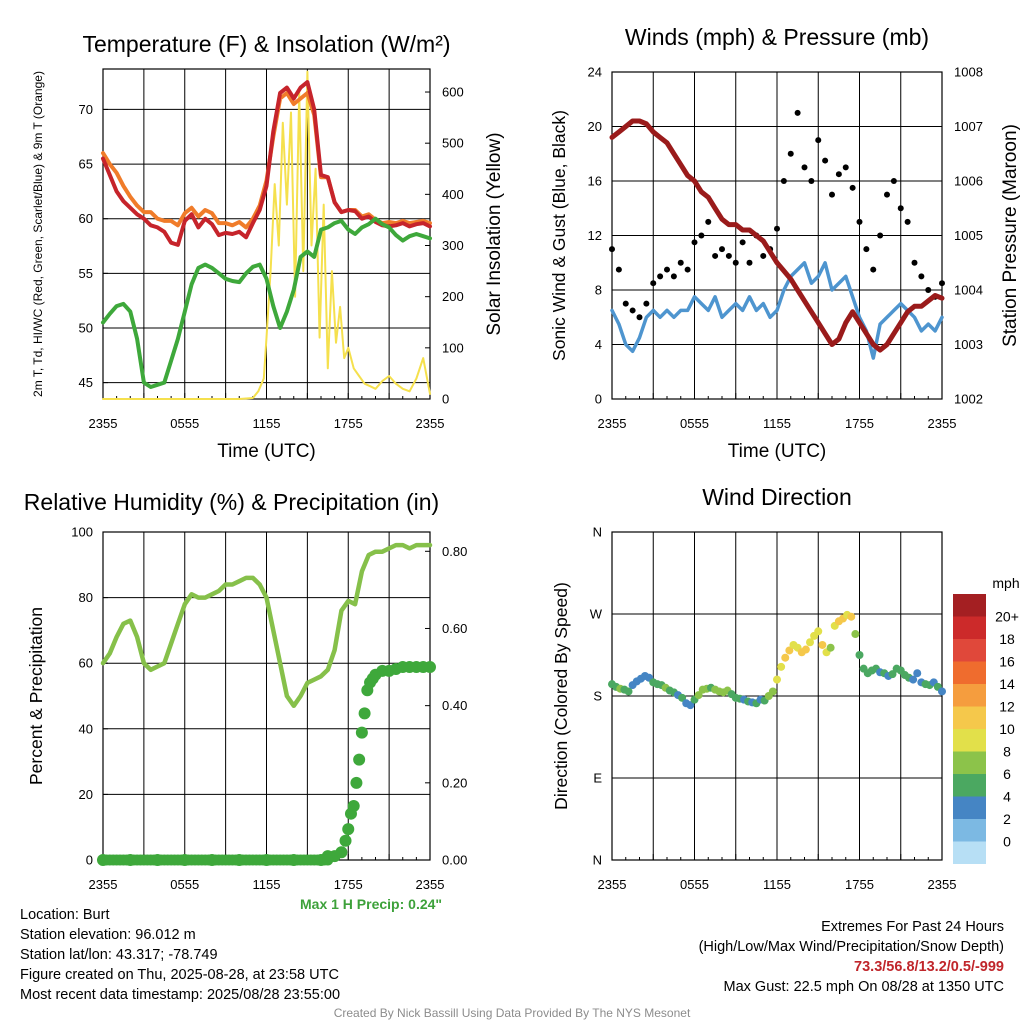 This screenshot has height=1024, width=1024. What do you see at coordinates (1007, 639) in the screenshot?
I see `legend-label: 18` at bounding box center [1007, 639].